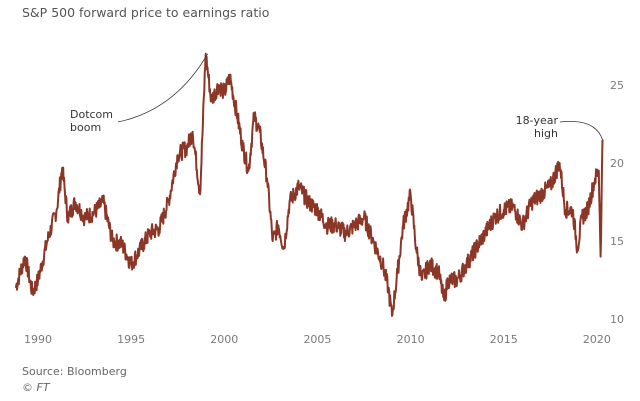  Describe the element at coordinates (38, 339) in the screenshot. I see `x-tick-label: 1990` at that location.